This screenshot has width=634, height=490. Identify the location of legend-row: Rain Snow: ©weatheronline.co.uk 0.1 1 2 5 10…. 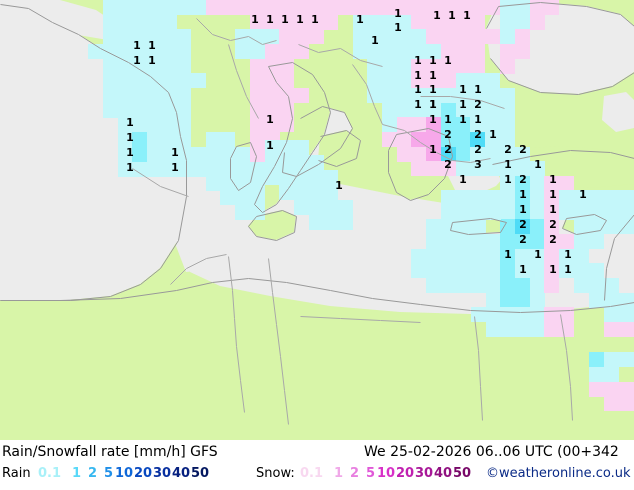
(317, 477).